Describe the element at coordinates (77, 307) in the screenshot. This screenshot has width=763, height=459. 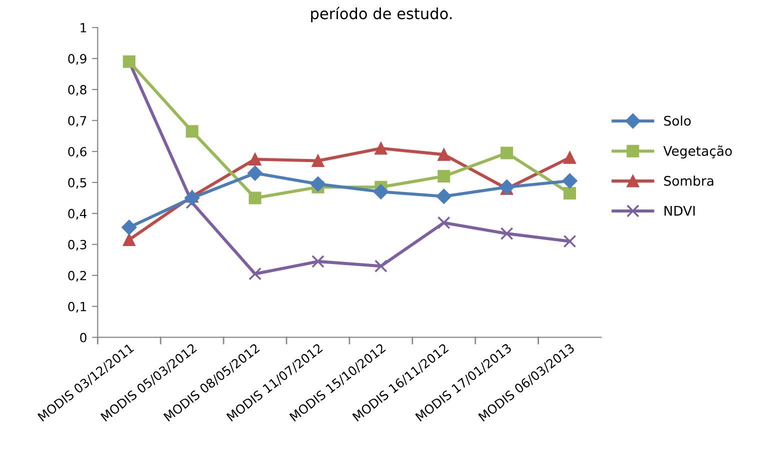
I see `y-tick-label: 0,1` at that location.